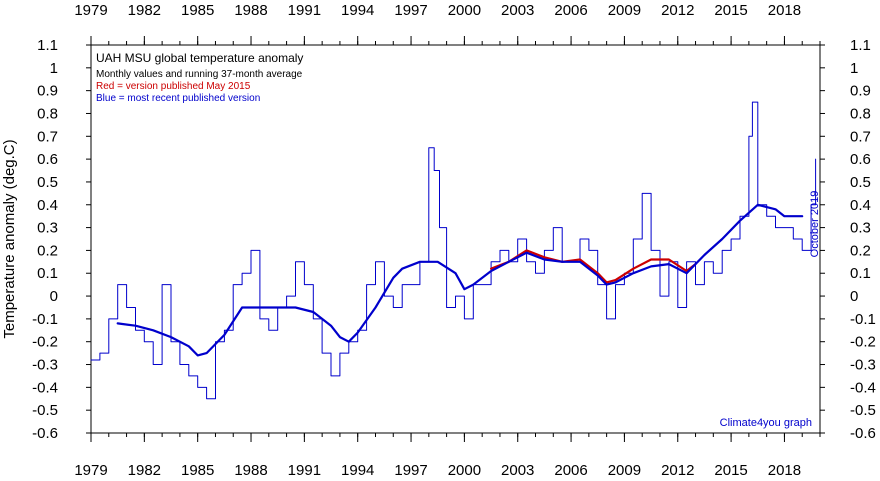 Image resolution: width=880 pixels, height=481 pixels. What do you see at coordinates (173, 86) in the screenshot?
I see `legend-red: Red = version published May 2015` at bounding box center [173, 86].